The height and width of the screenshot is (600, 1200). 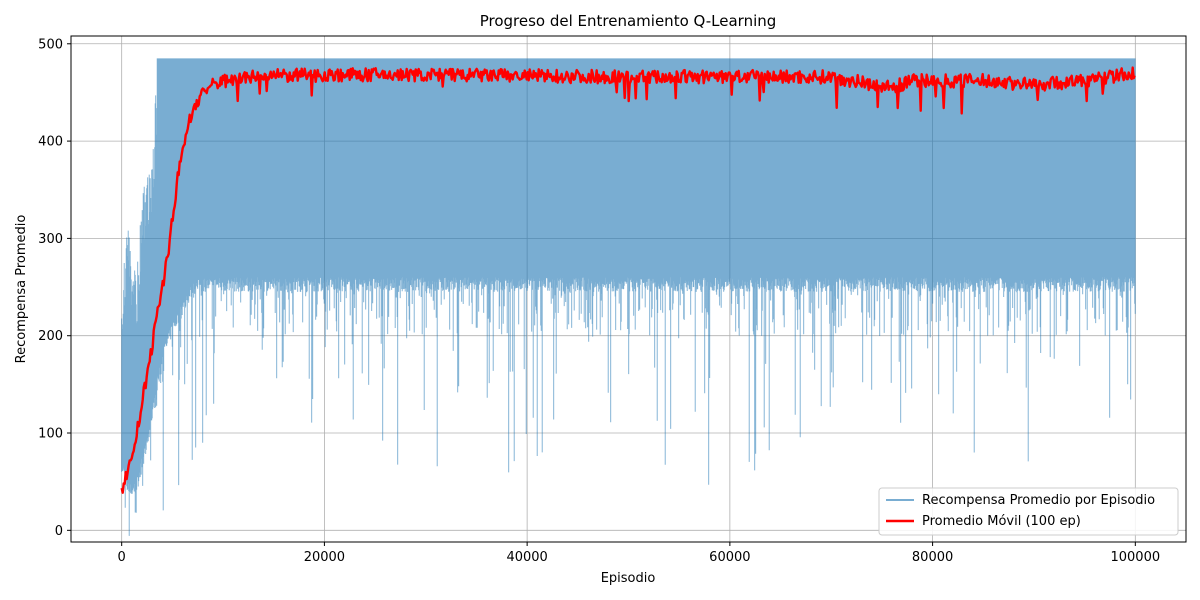 I want to click on x-tick-label: 60000, so click(x=729, y=557).